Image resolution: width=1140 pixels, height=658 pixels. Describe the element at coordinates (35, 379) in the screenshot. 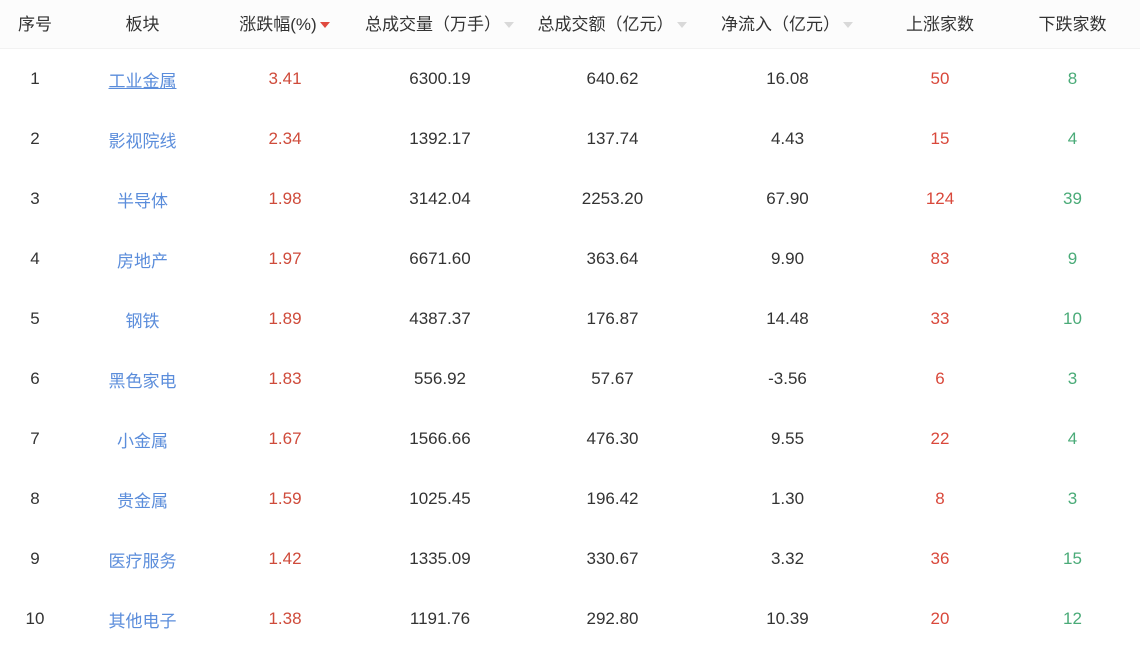

I see `cell-index: 6` at that location.